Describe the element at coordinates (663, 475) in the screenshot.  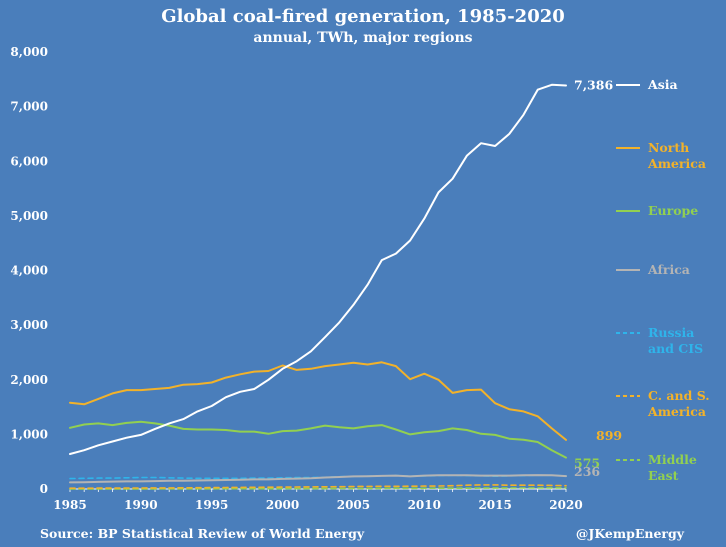
I see `legend-label-middle-east: East` at that location.